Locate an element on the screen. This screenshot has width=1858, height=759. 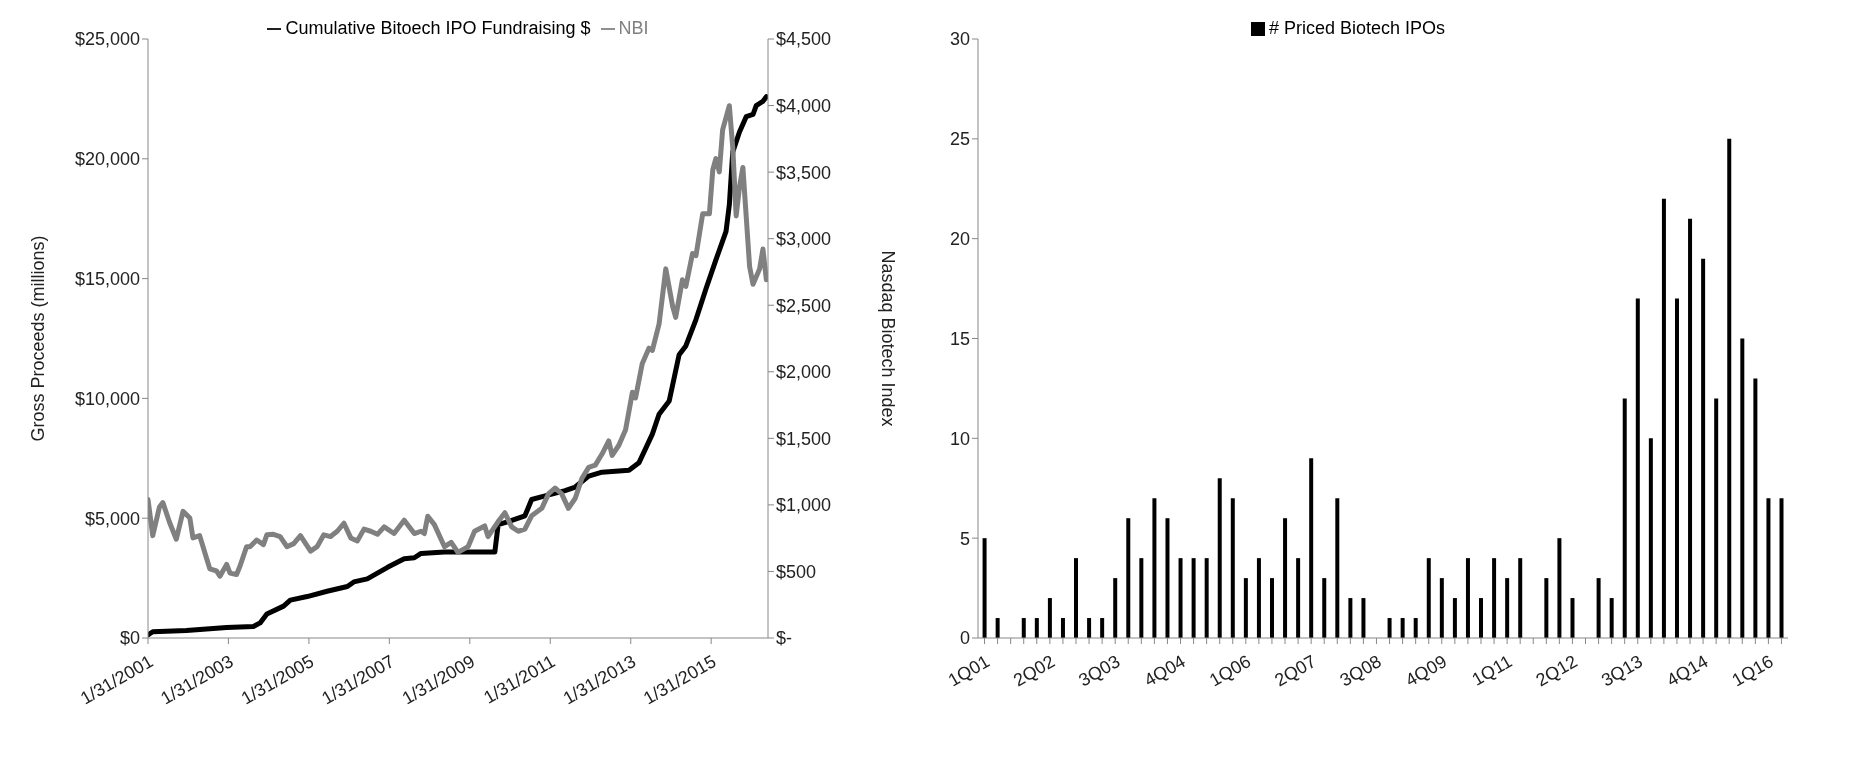
y-tick-label: $0 is located at coordinates (129, 638).